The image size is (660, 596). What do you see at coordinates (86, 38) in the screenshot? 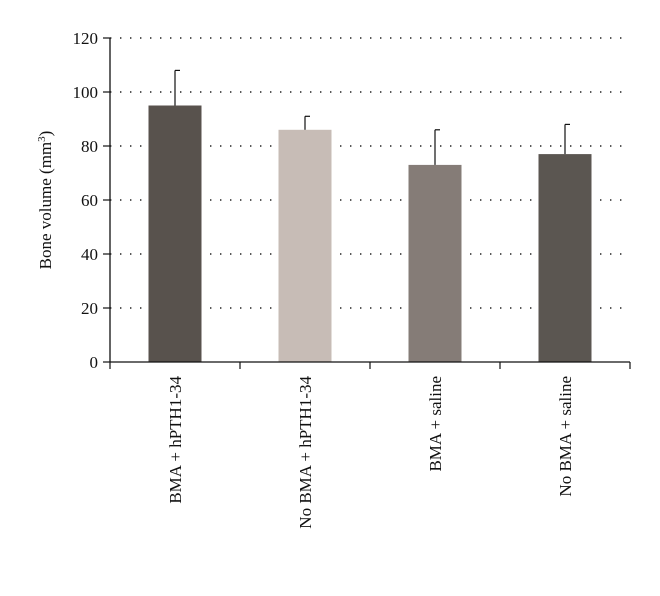
I see `y-tick-label: 120` at bounding box center [86, 38].